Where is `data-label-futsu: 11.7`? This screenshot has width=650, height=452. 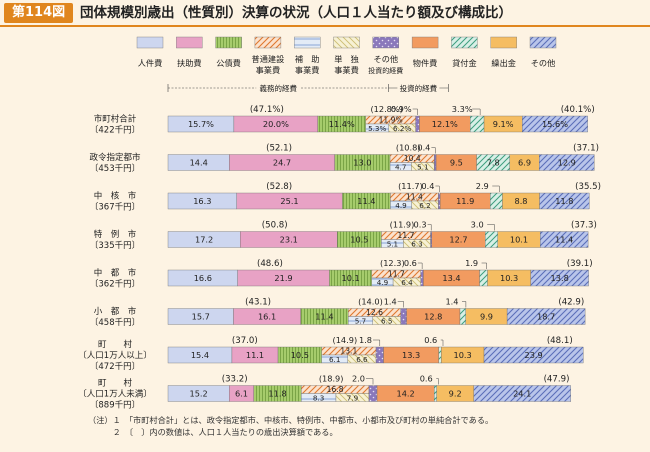
data-label-futsu: 11.7 is located at coordinates (396, 274).